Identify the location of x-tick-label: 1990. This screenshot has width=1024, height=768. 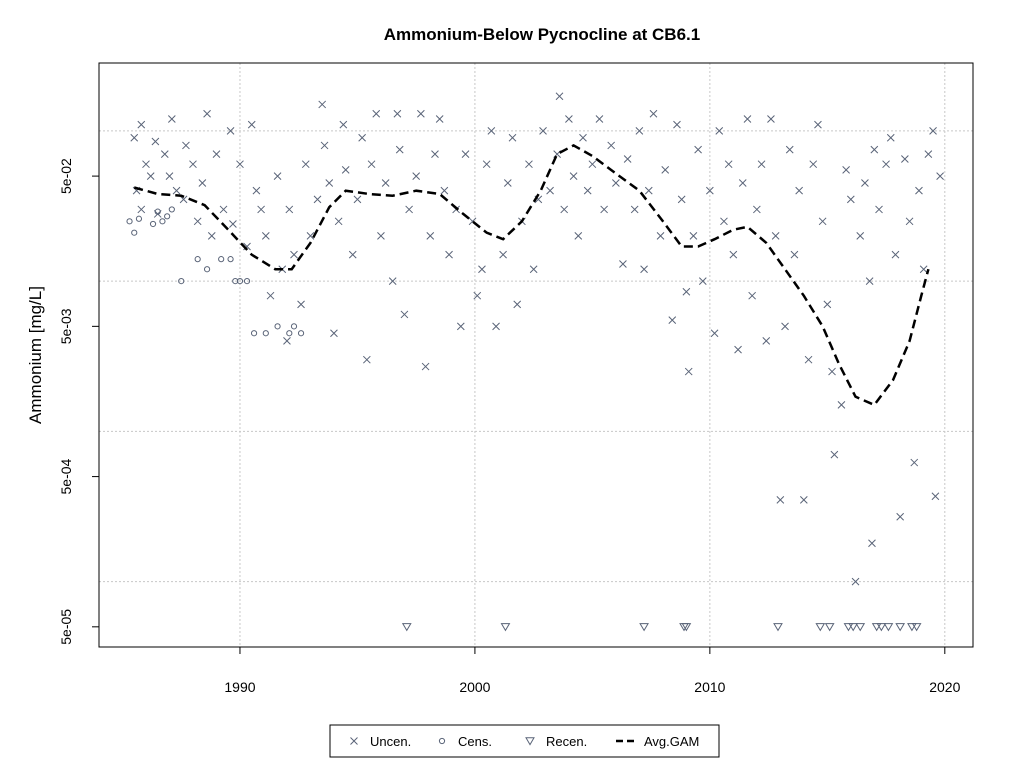
(239, 687).